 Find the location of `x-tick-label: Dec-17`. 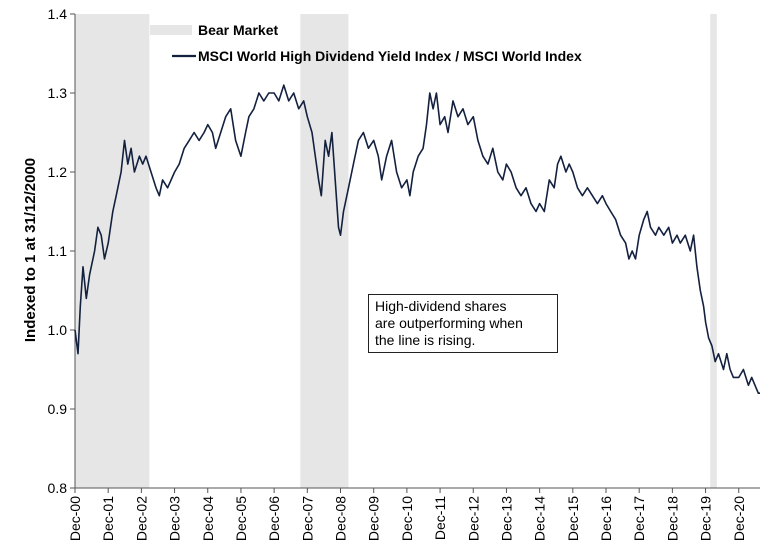

x-tick-label: Dec-17 is located at coordinates (639, 518).